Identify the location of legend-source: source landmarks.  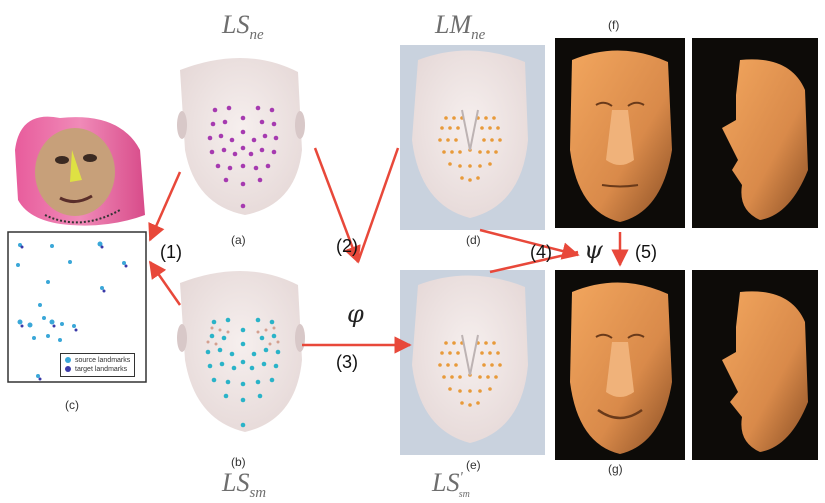
(97, 360).